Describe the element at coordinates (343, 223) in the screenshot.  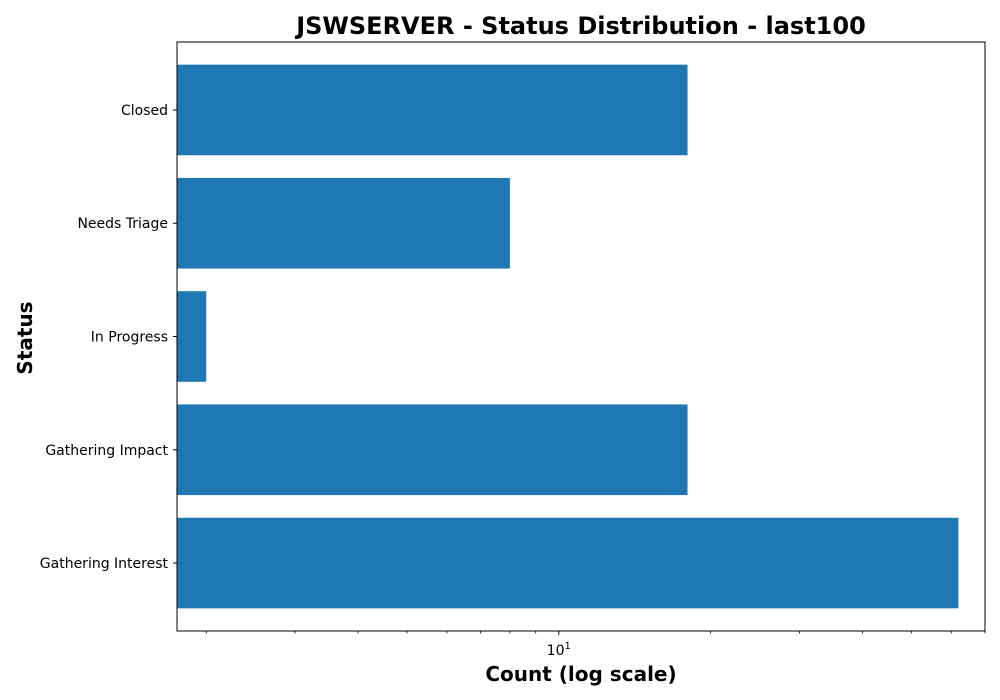
I see `bar-needs-triage` at that location.